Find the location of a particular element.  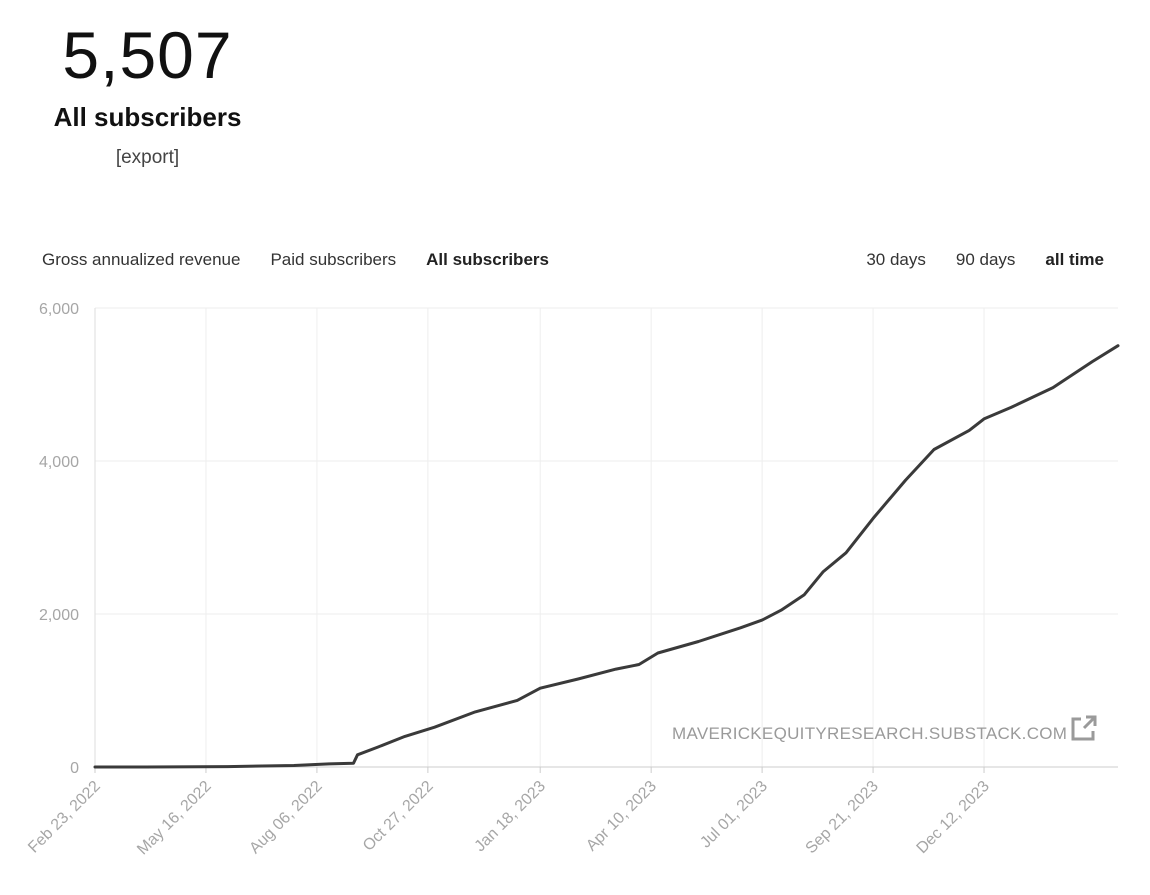

tab-30-days: 30 days is located at coordinates (896, 259).